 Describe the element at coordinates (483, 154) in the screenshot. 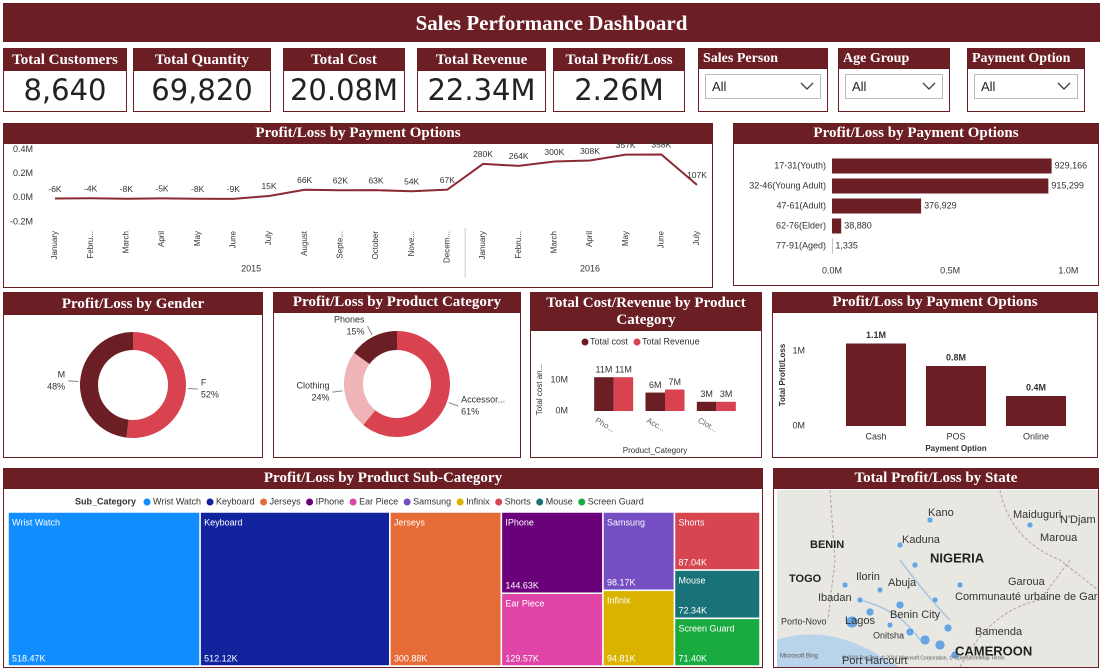

I see `data-label: 280K` at that location.